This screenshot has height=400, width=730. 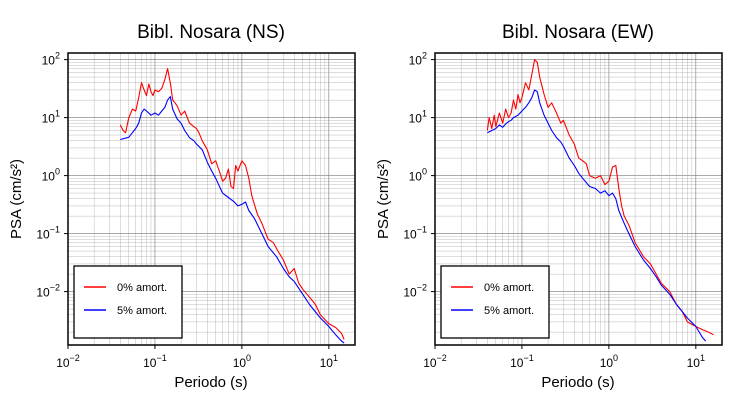 I want to click on chart-title: Bibl. Nosara (NS), so click(x=211, y=32).